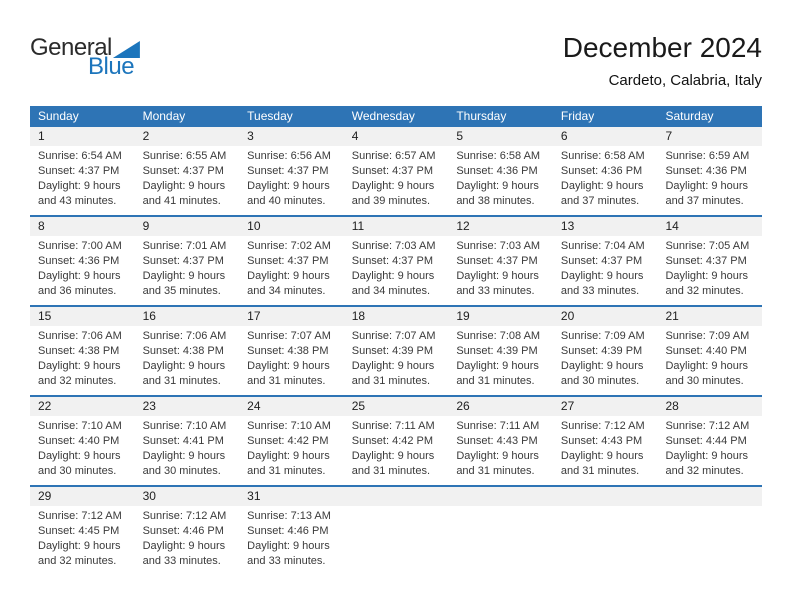 The width and height of the screenshot is (792, 612). I want to click on page-title: December 2024, so click(662, 47).